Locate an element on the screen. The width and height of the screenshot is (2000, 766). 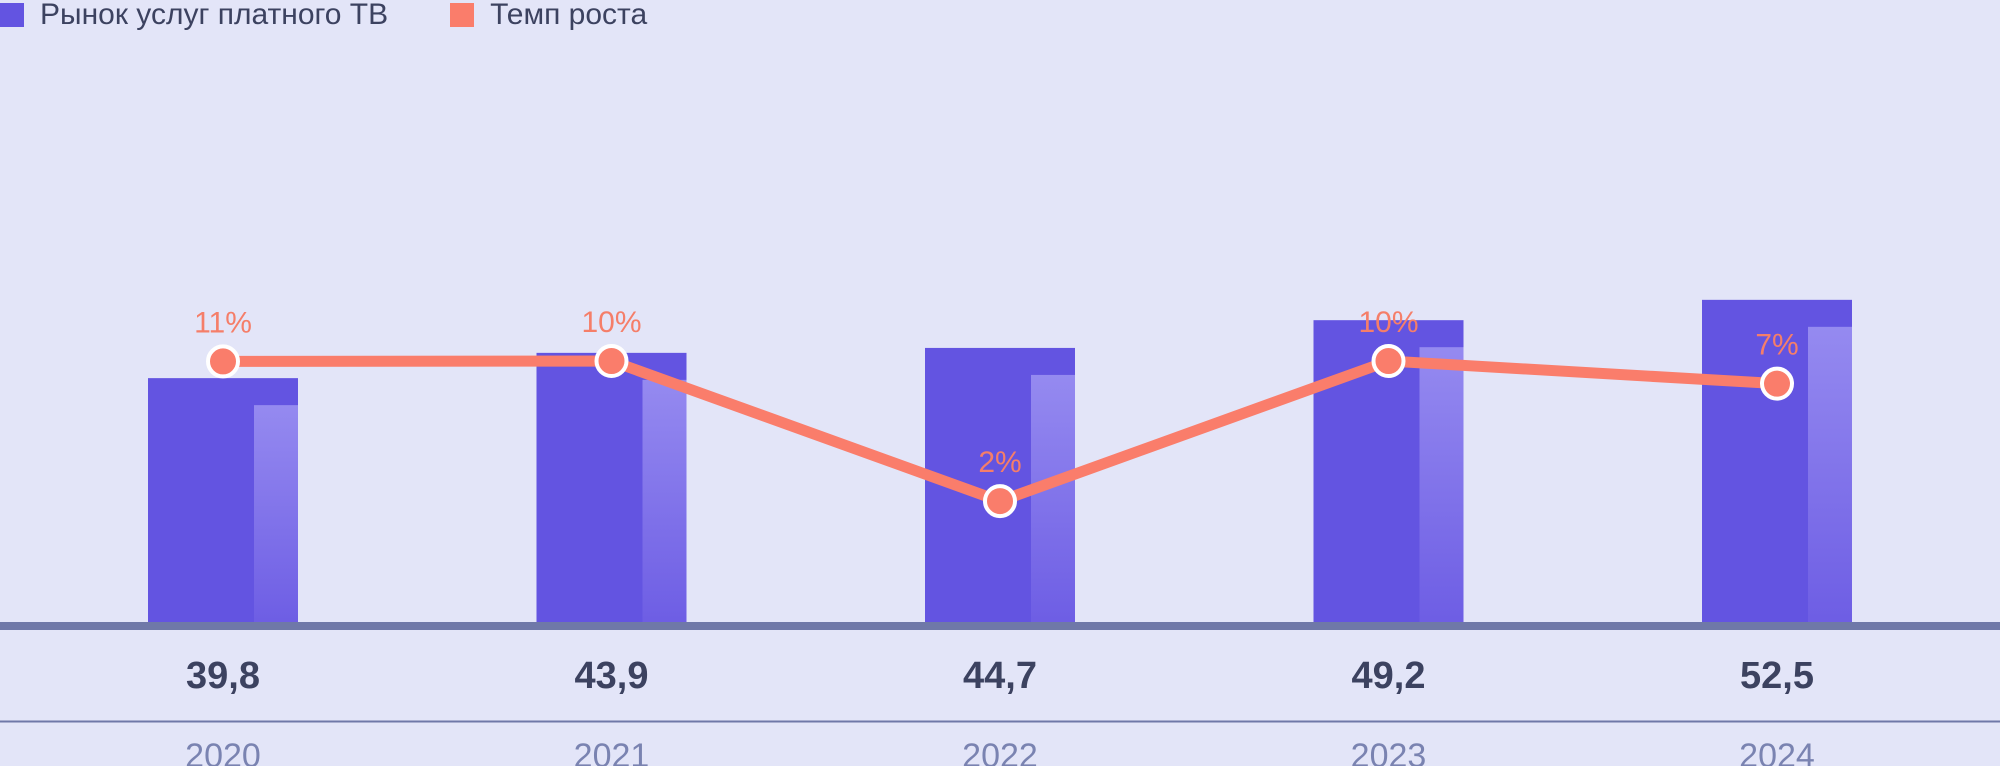
year-label-2022: 2022 is located at coordinates (1000, 751).